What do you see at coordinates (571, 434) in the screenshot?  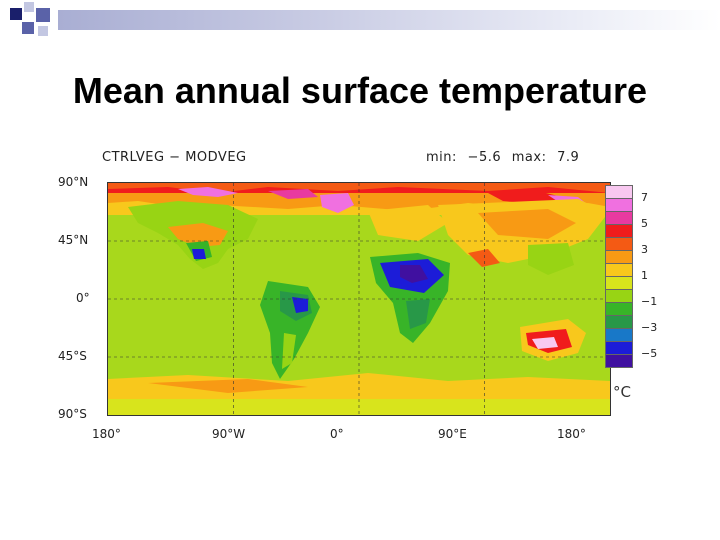 I see `lon-label-180e: 180°` at bounding box center [571, 434].